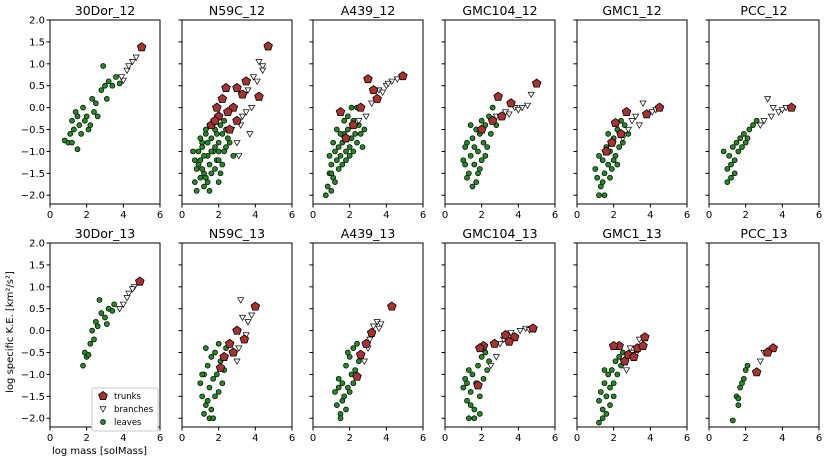  What do you see at coordinates (631, 10) in the screenshot?
I see `panel-title: GMC1_12` at bounding box center [631, 10].